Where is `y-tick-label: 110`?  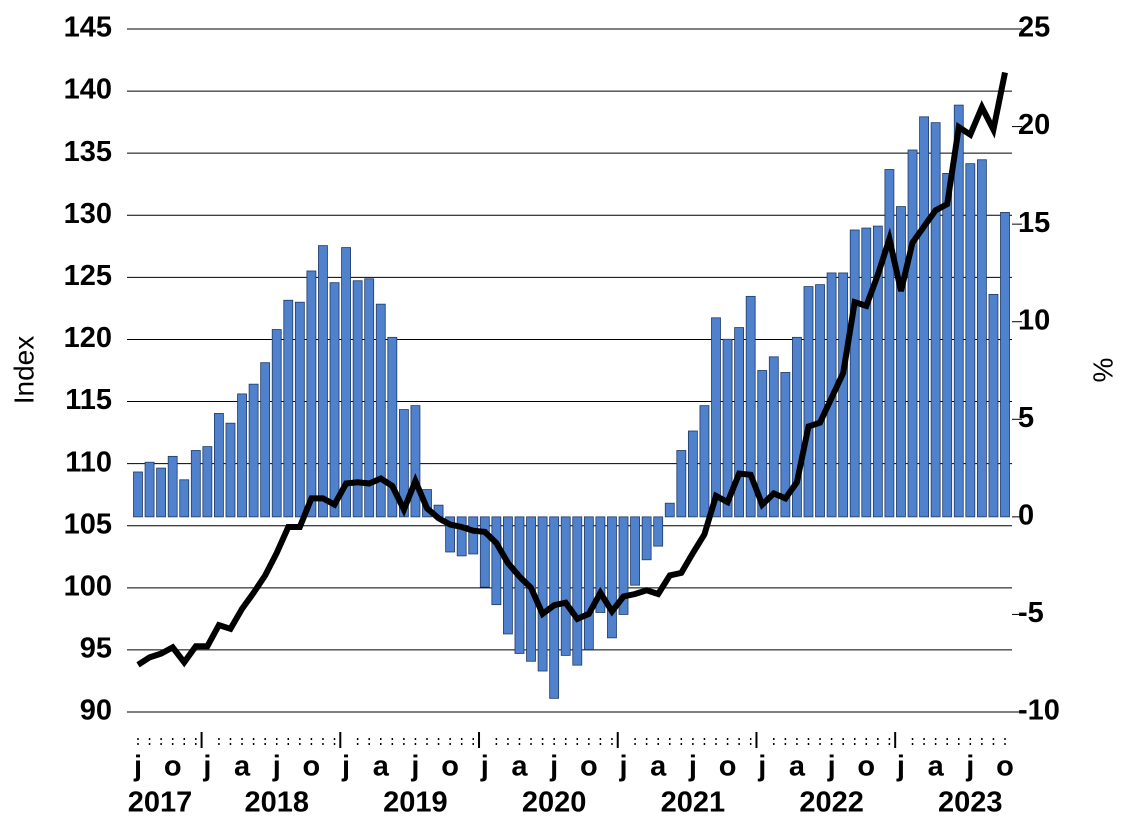
y-tick-label: 110 is located at coordinates (88, 462).